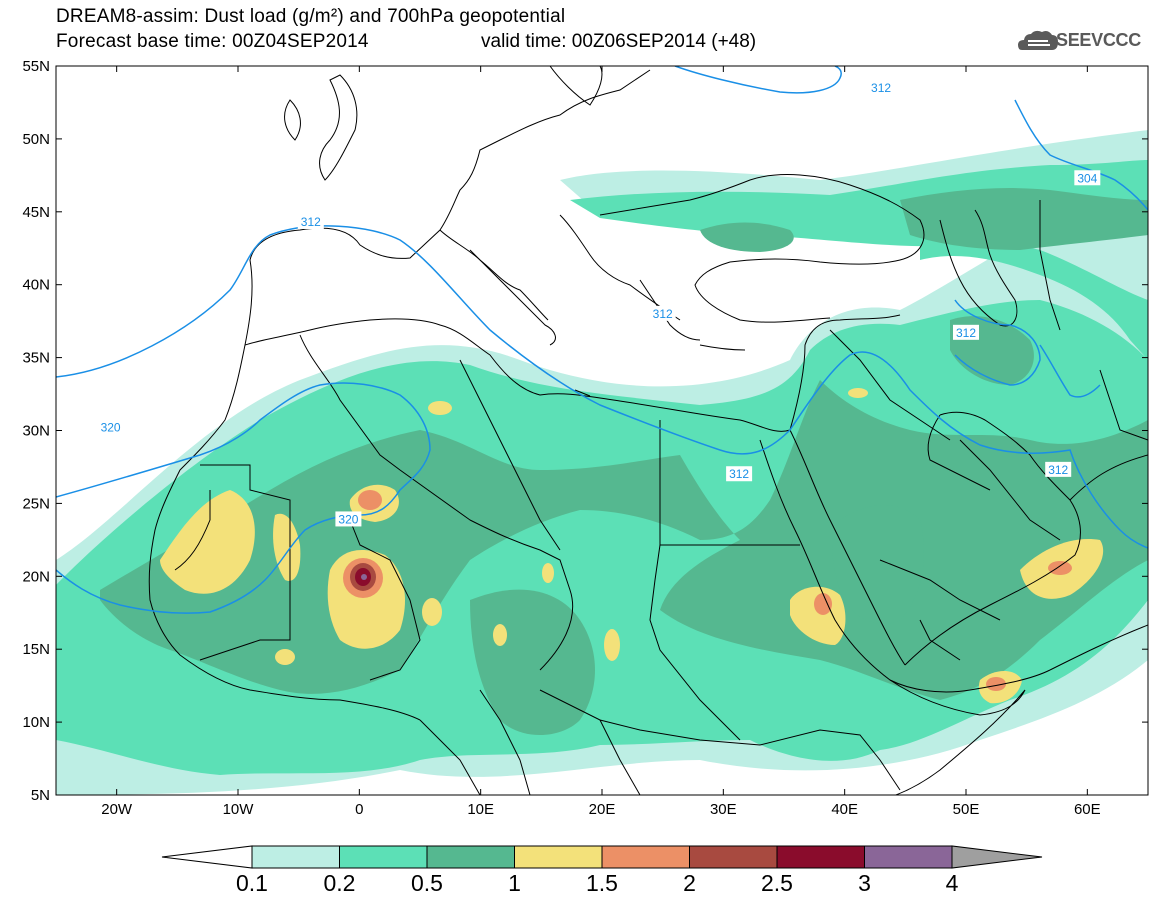 The height and width of the screenshot is (907, 1165). Describe the element at coordinates (340, 883) in the screenshot. I see `colorbar-label: 0.2` at that location.